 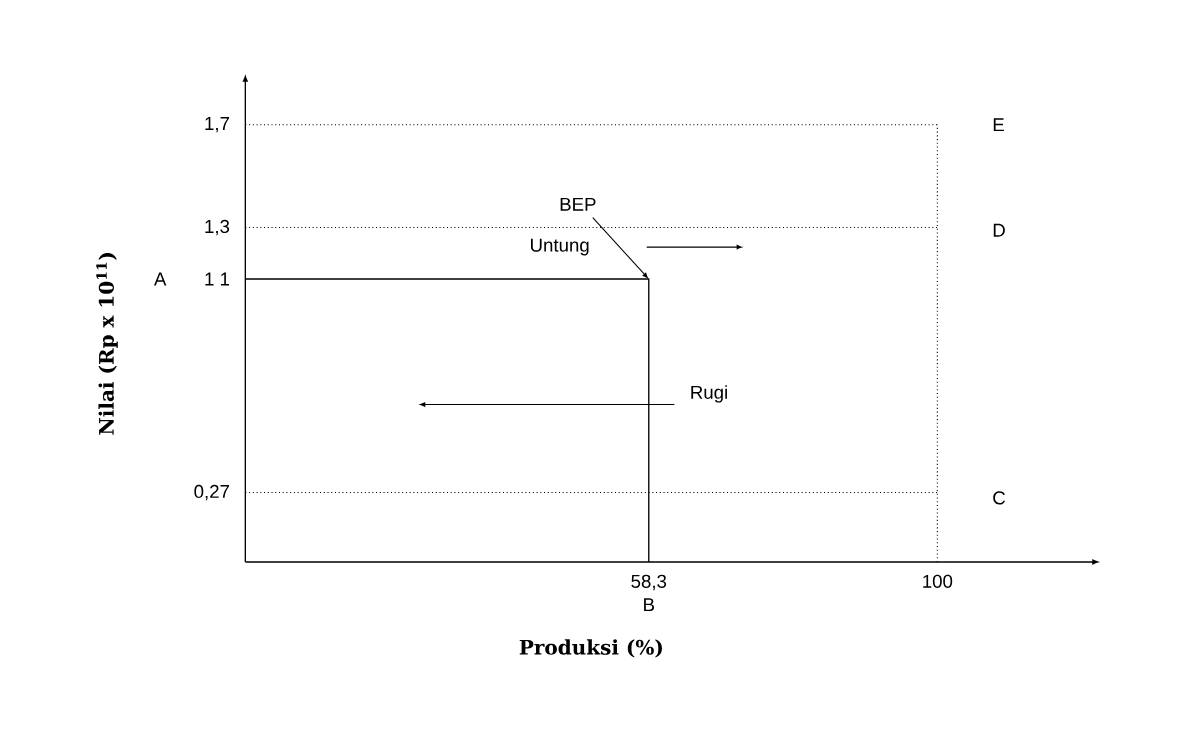 I want to click on text: B, so click(x=649, y=605).